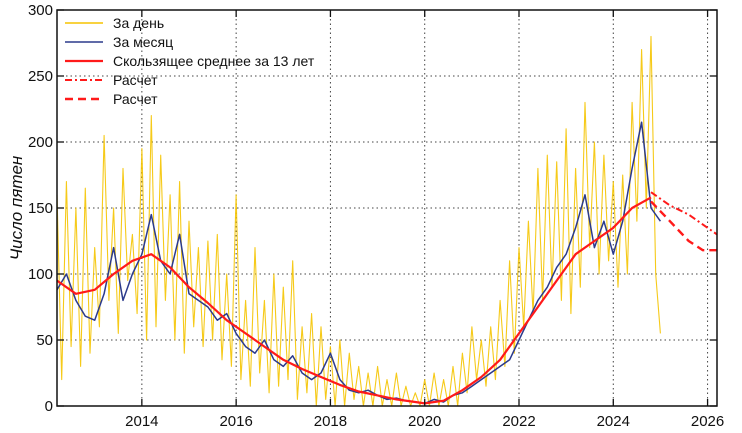 The height and width of the screenshot is (433, 742). What do you see at coordinates (16, 207) in the screenshot?
I see `y-axis-label: Число пятен` at bounding box center [16, 207].